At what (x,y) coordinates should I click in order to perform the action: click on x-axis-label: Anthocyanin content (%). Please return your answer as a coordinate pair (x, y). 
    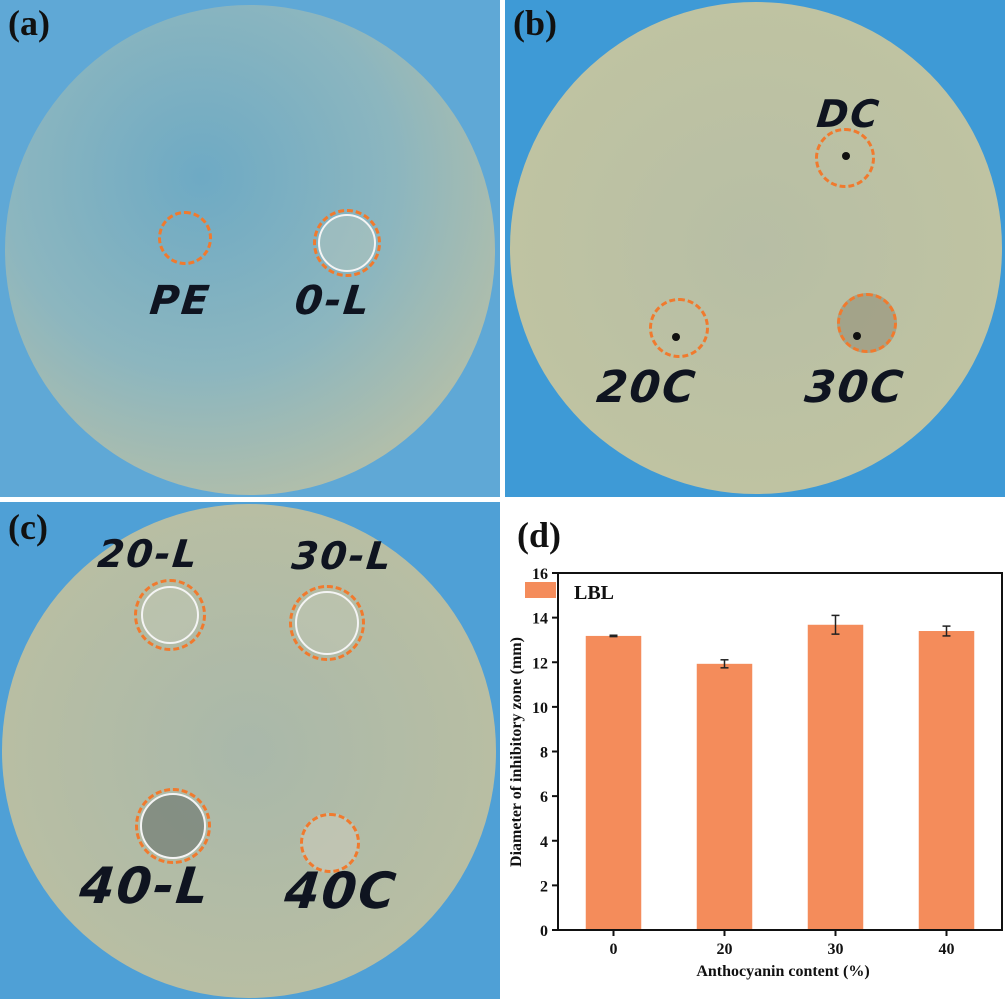
    Looking at the image, I should click on (782, 971).